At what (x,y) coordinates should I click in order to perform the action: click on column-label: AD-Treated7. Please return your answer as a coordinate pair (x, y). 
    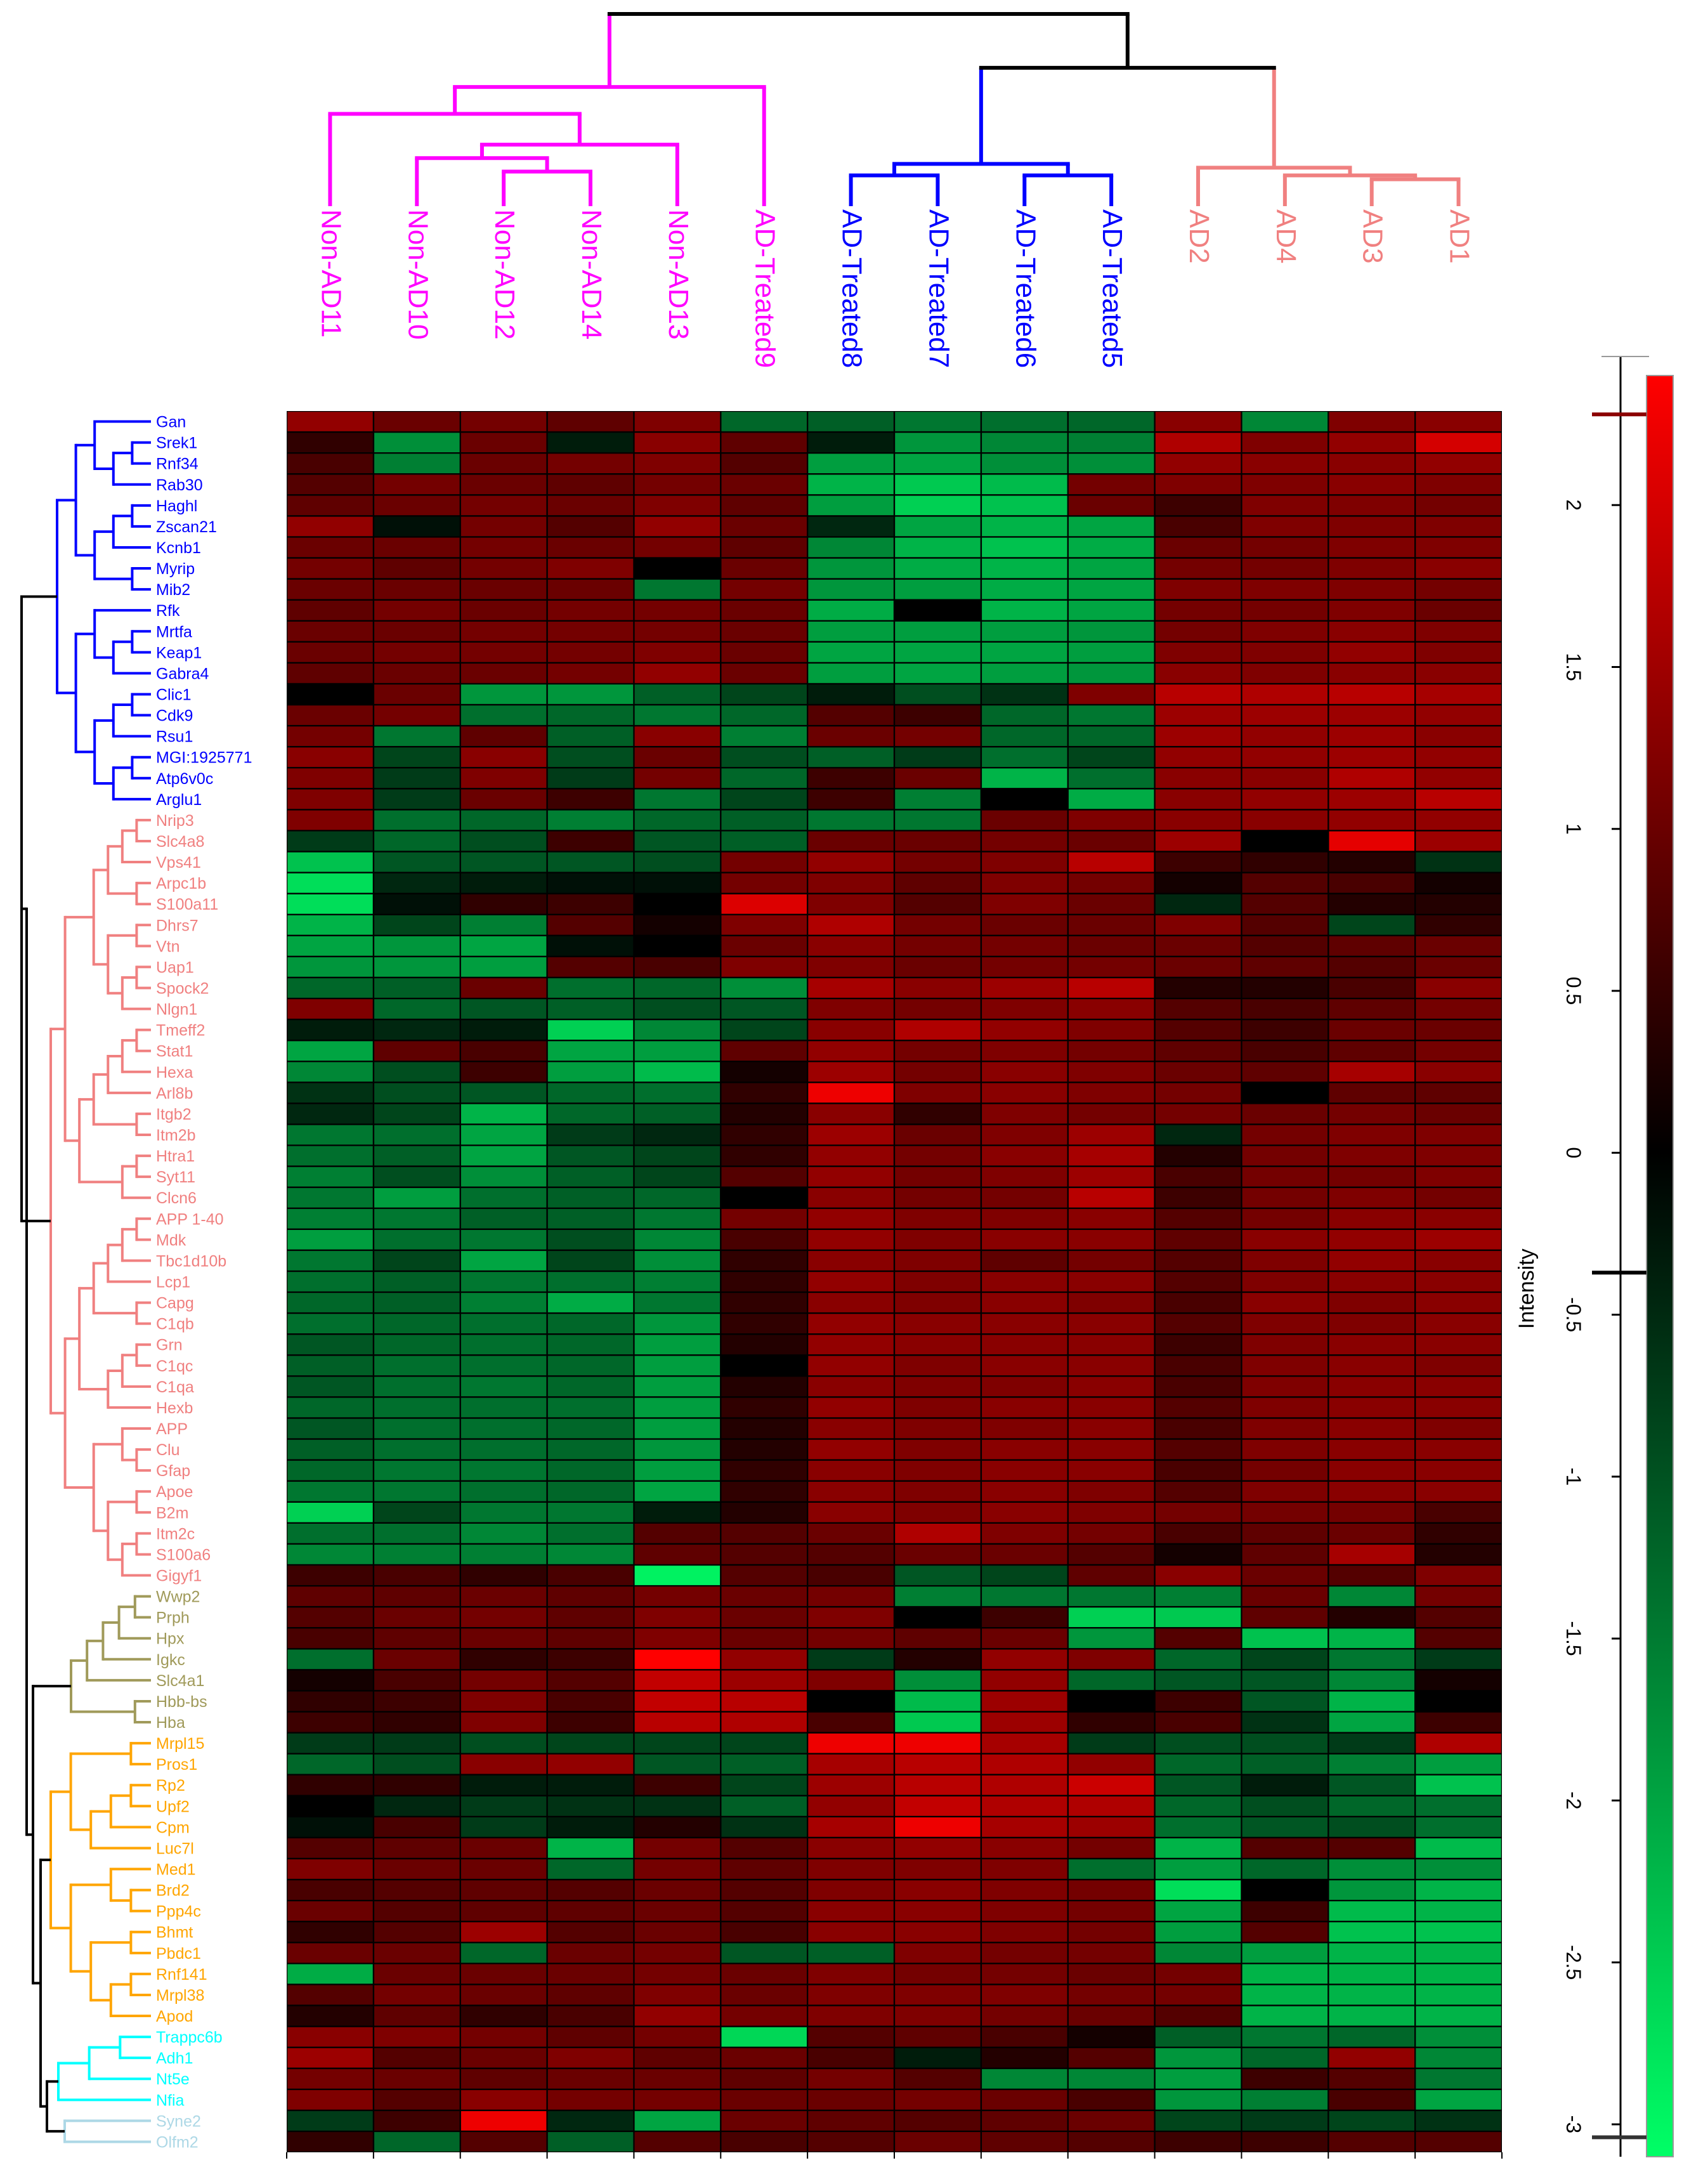
    Looking at the image, I should click on (938, 288).